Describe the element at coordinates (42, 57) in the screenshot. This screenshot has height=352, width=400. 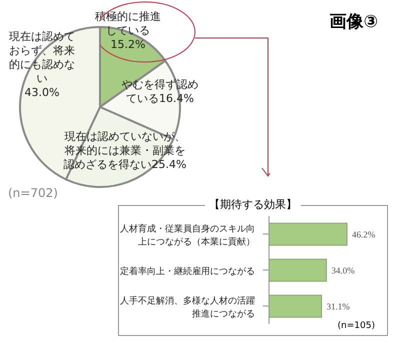
I see `slice-label: 現在は認めておらず、将来的にも認めない` at that location.